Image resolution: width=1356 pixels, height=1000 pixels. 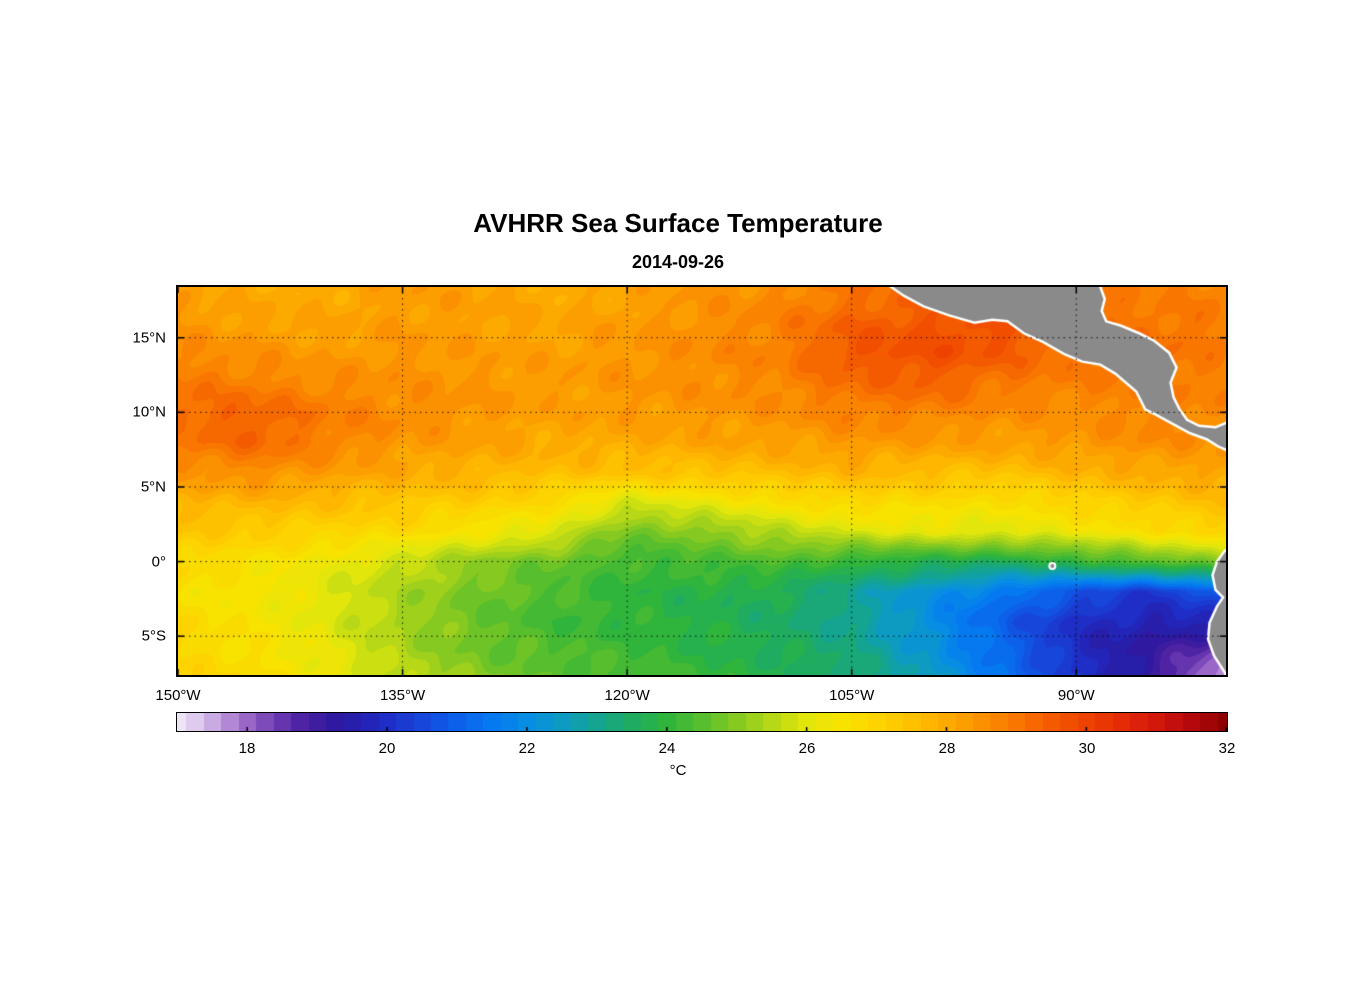 What do you see at coordinates (947, 748) in the screenshot?
I see `colorbar-tick-label: 28` at bounding box center [947, 748].